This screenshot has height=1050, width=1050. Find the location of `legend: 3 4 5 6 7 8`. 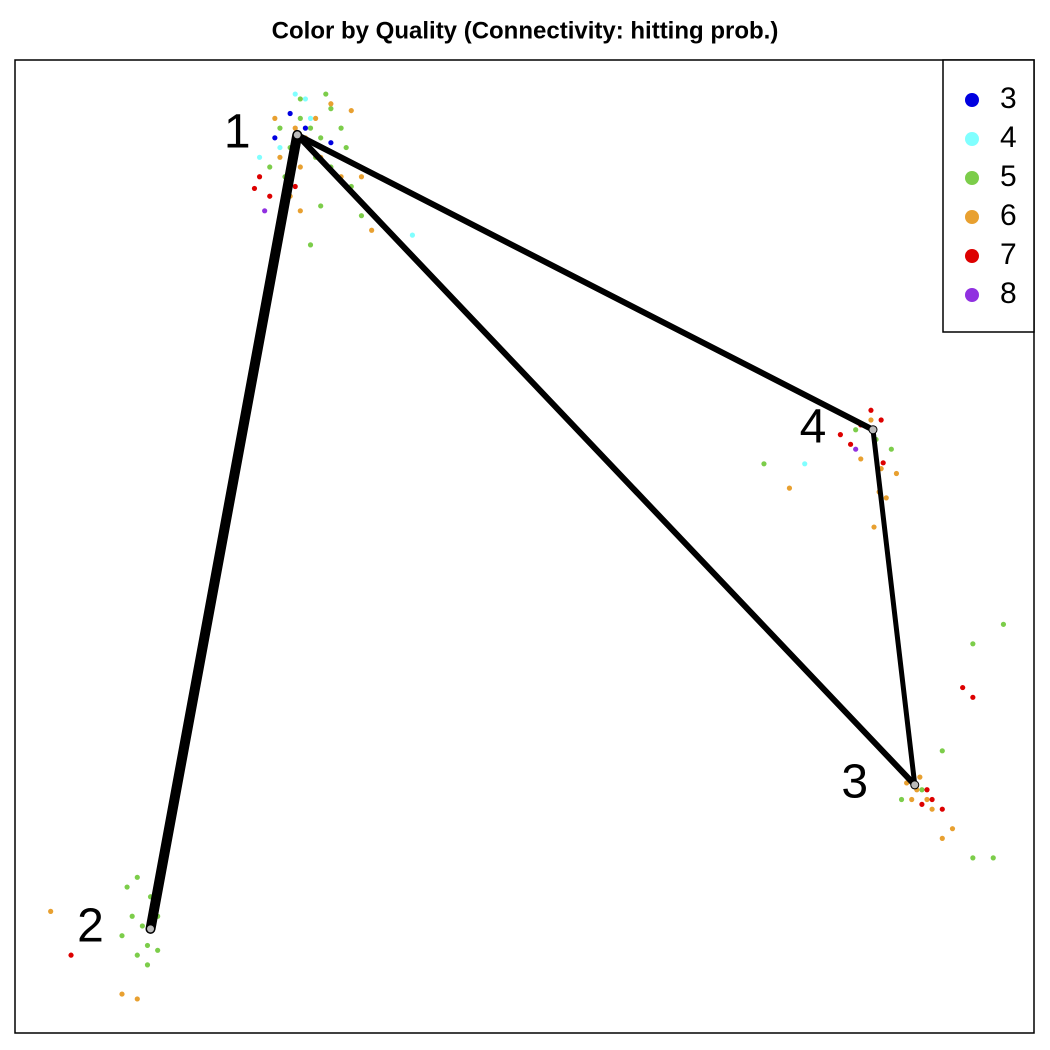

legend: 3 4 5 6 7 8 is located at coordinates (991, 196).